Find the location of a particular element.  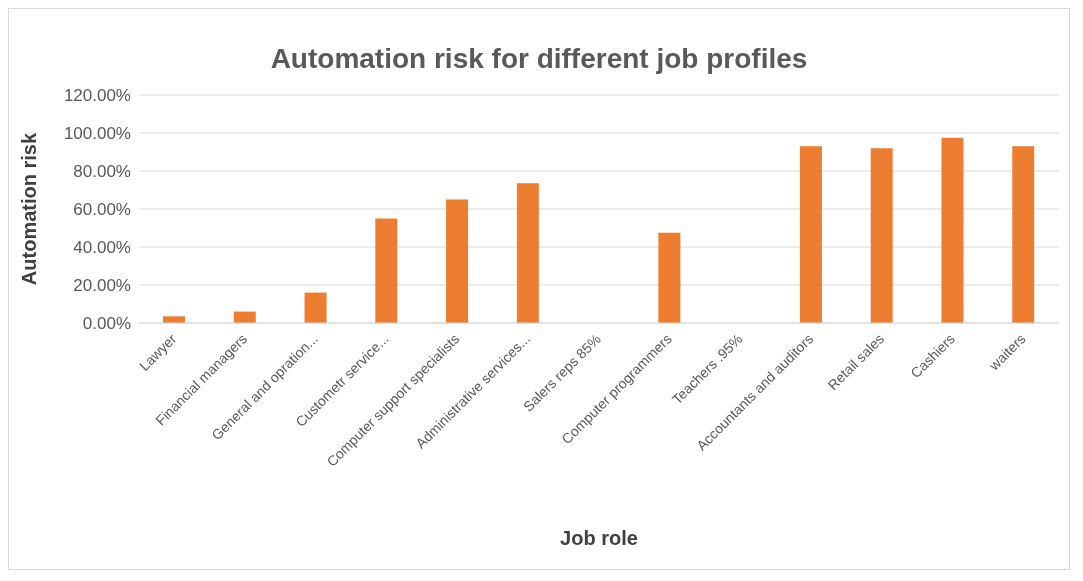

y-tick-label: 120.00% is located at coordinates (97, 96).